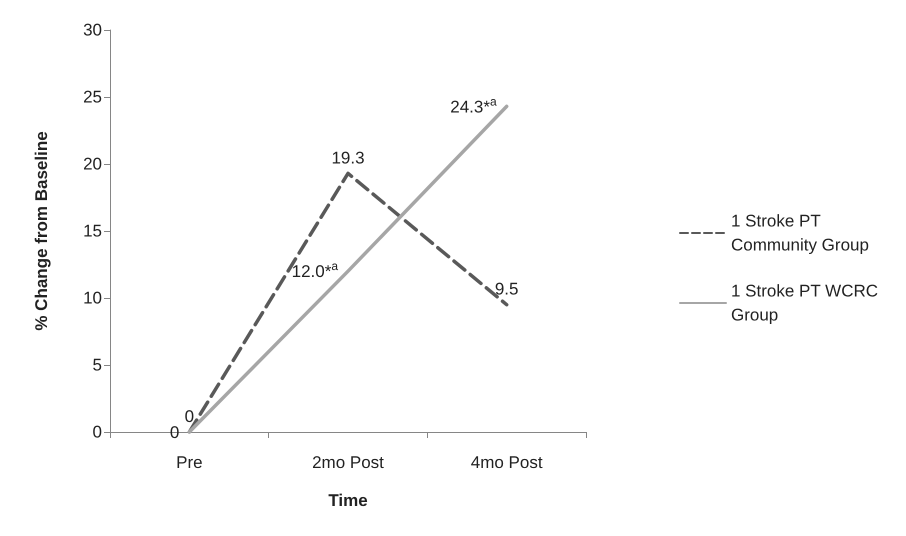 This screenshot has height=536, width=906. I want to click on y-tick-label: 25, so click(92, 97).